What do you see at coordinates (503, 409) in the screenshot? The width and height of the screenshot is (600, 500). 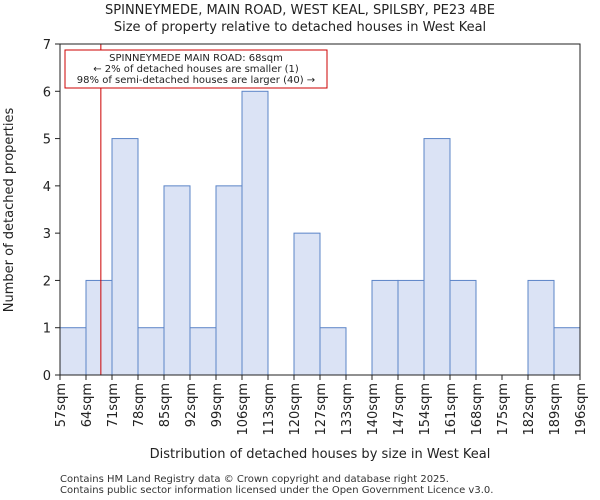 I see `x-tick-label: 175sqm` at bounding box center [503, 409].